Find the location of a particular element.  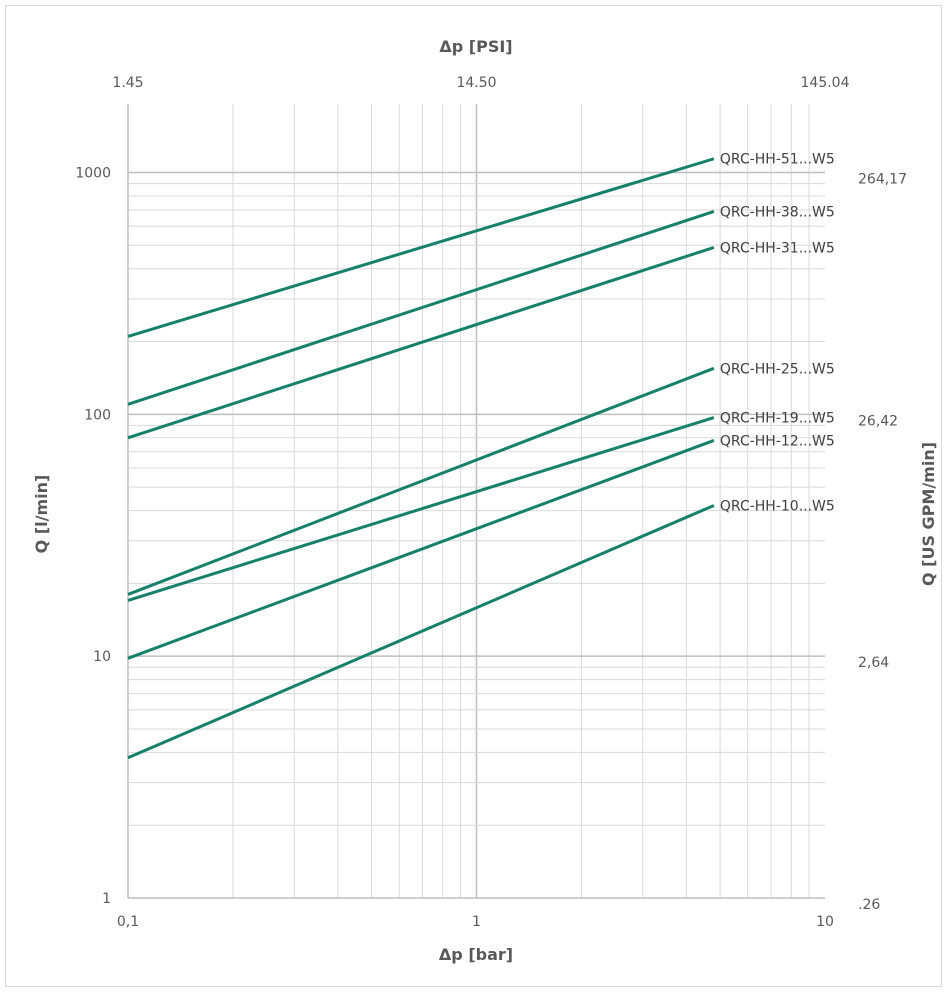

right-axis-title: Q [US GPM/min] is located at coordinates (928, 514).